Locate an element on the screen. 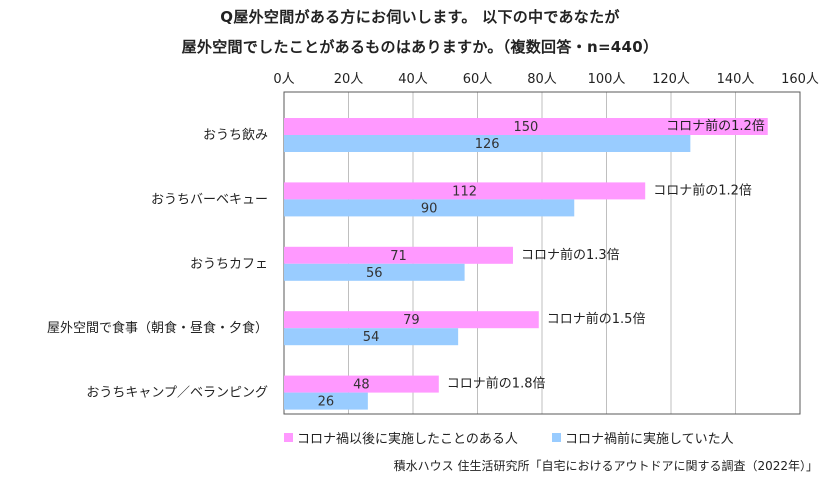 The height and width of the screenshot is (479, 840). data-label: 56 is located at coordinates (374, 273).